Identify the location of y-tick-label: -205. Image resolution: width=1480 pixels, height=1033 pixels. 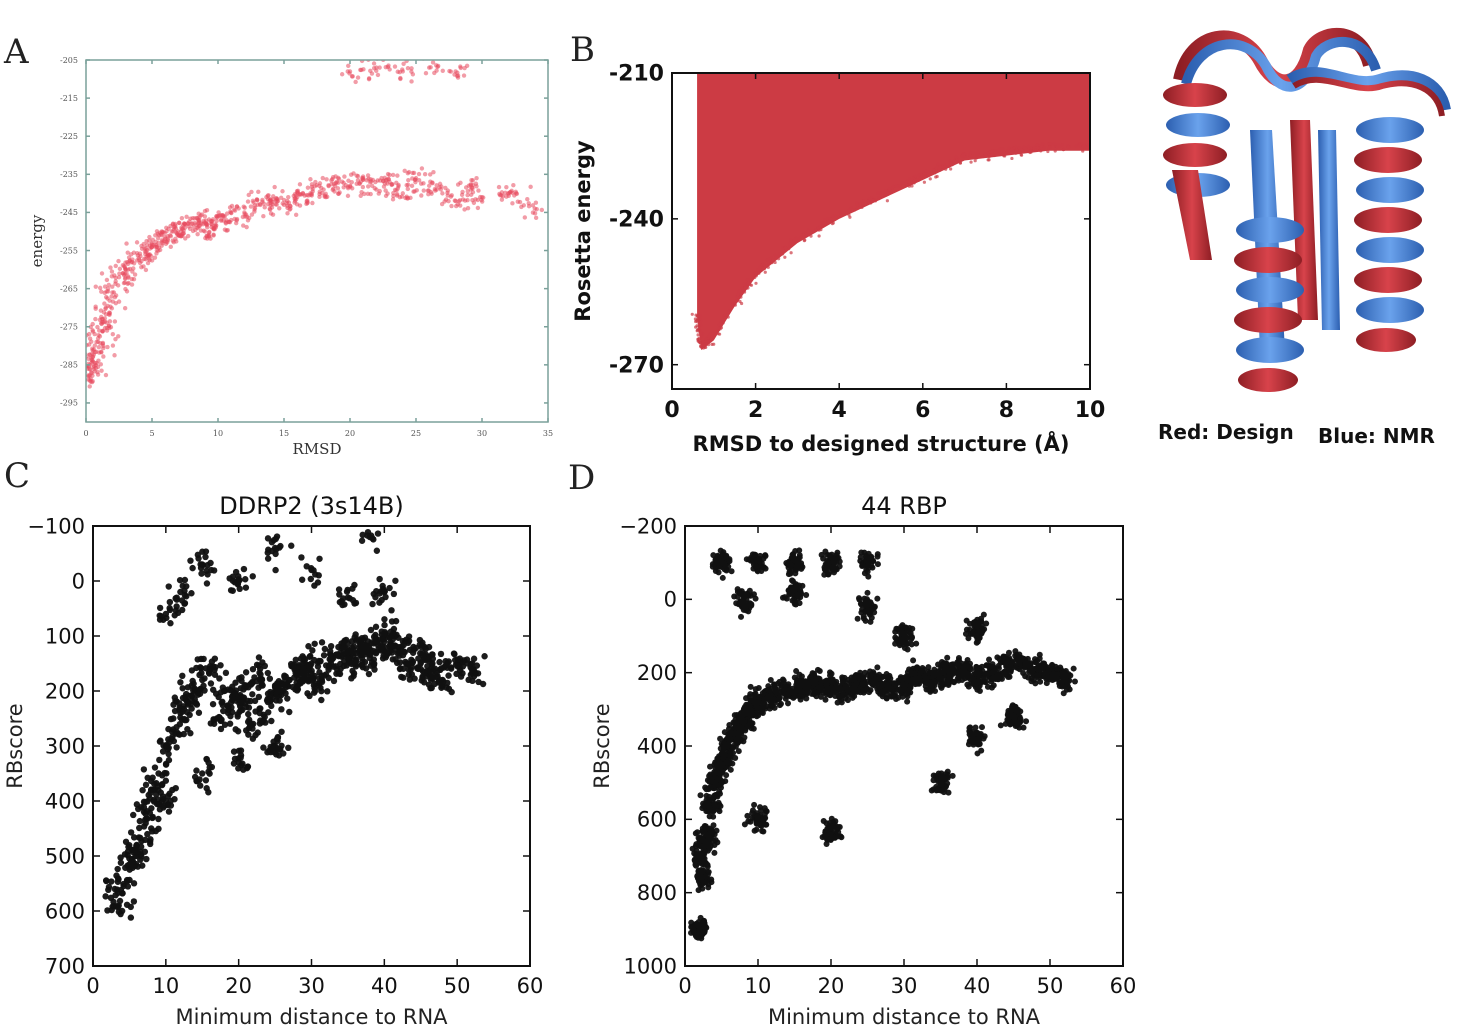
(69, 60).